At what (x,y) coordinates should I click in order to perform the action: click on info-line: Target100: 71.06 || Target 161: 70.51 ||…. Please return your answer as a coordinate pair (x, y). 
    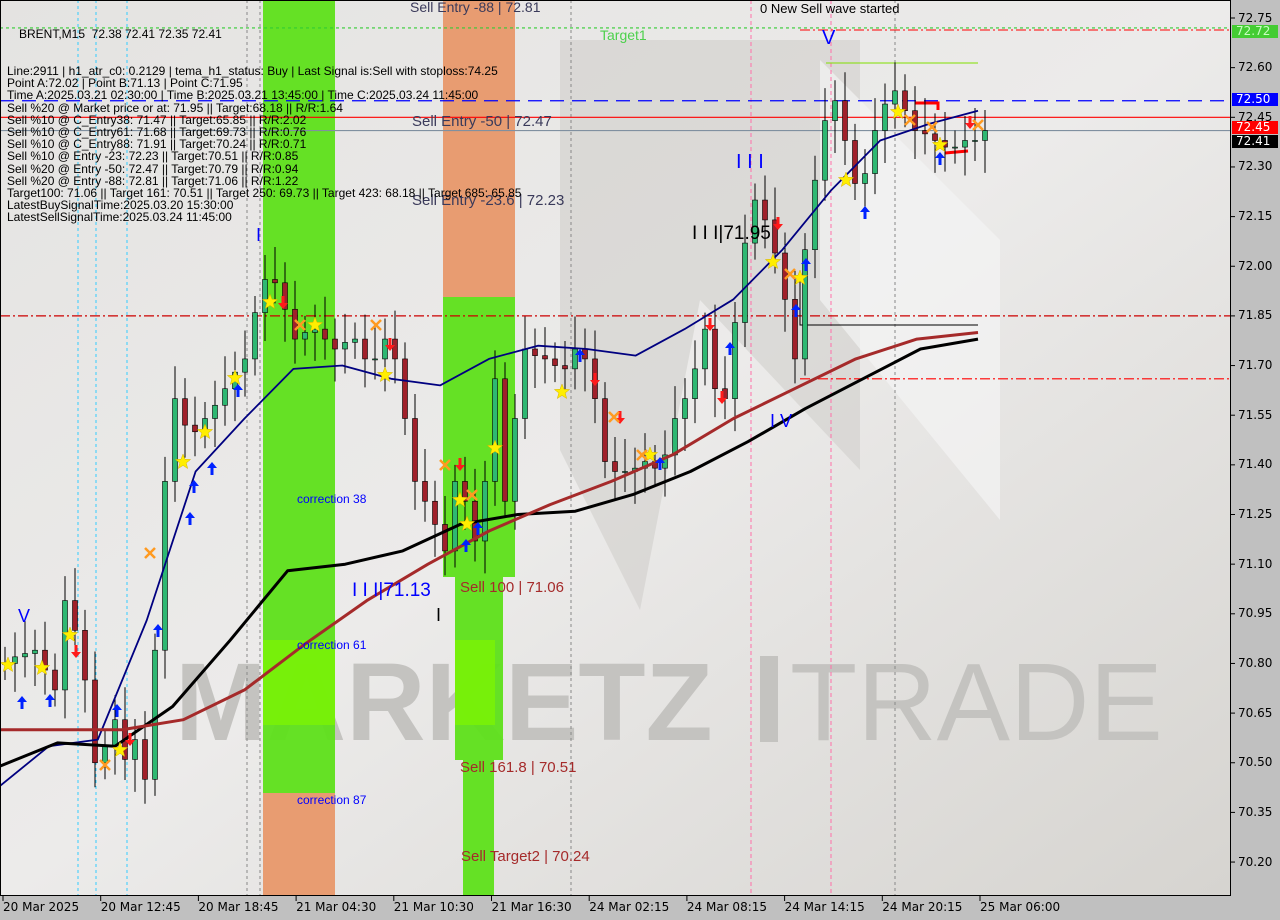
    Looking at the image, I should click on (264, 192).